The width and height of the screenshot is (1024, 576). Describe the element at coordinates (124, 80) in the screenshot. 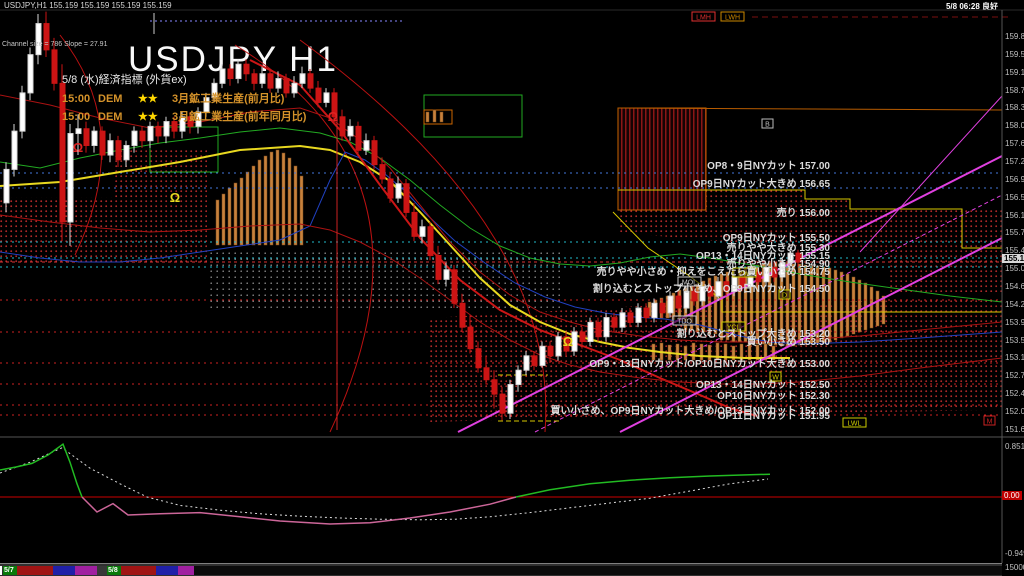

I see `calendar-header: 5/8 (水)経済指標 (外貨ex)` at that location.